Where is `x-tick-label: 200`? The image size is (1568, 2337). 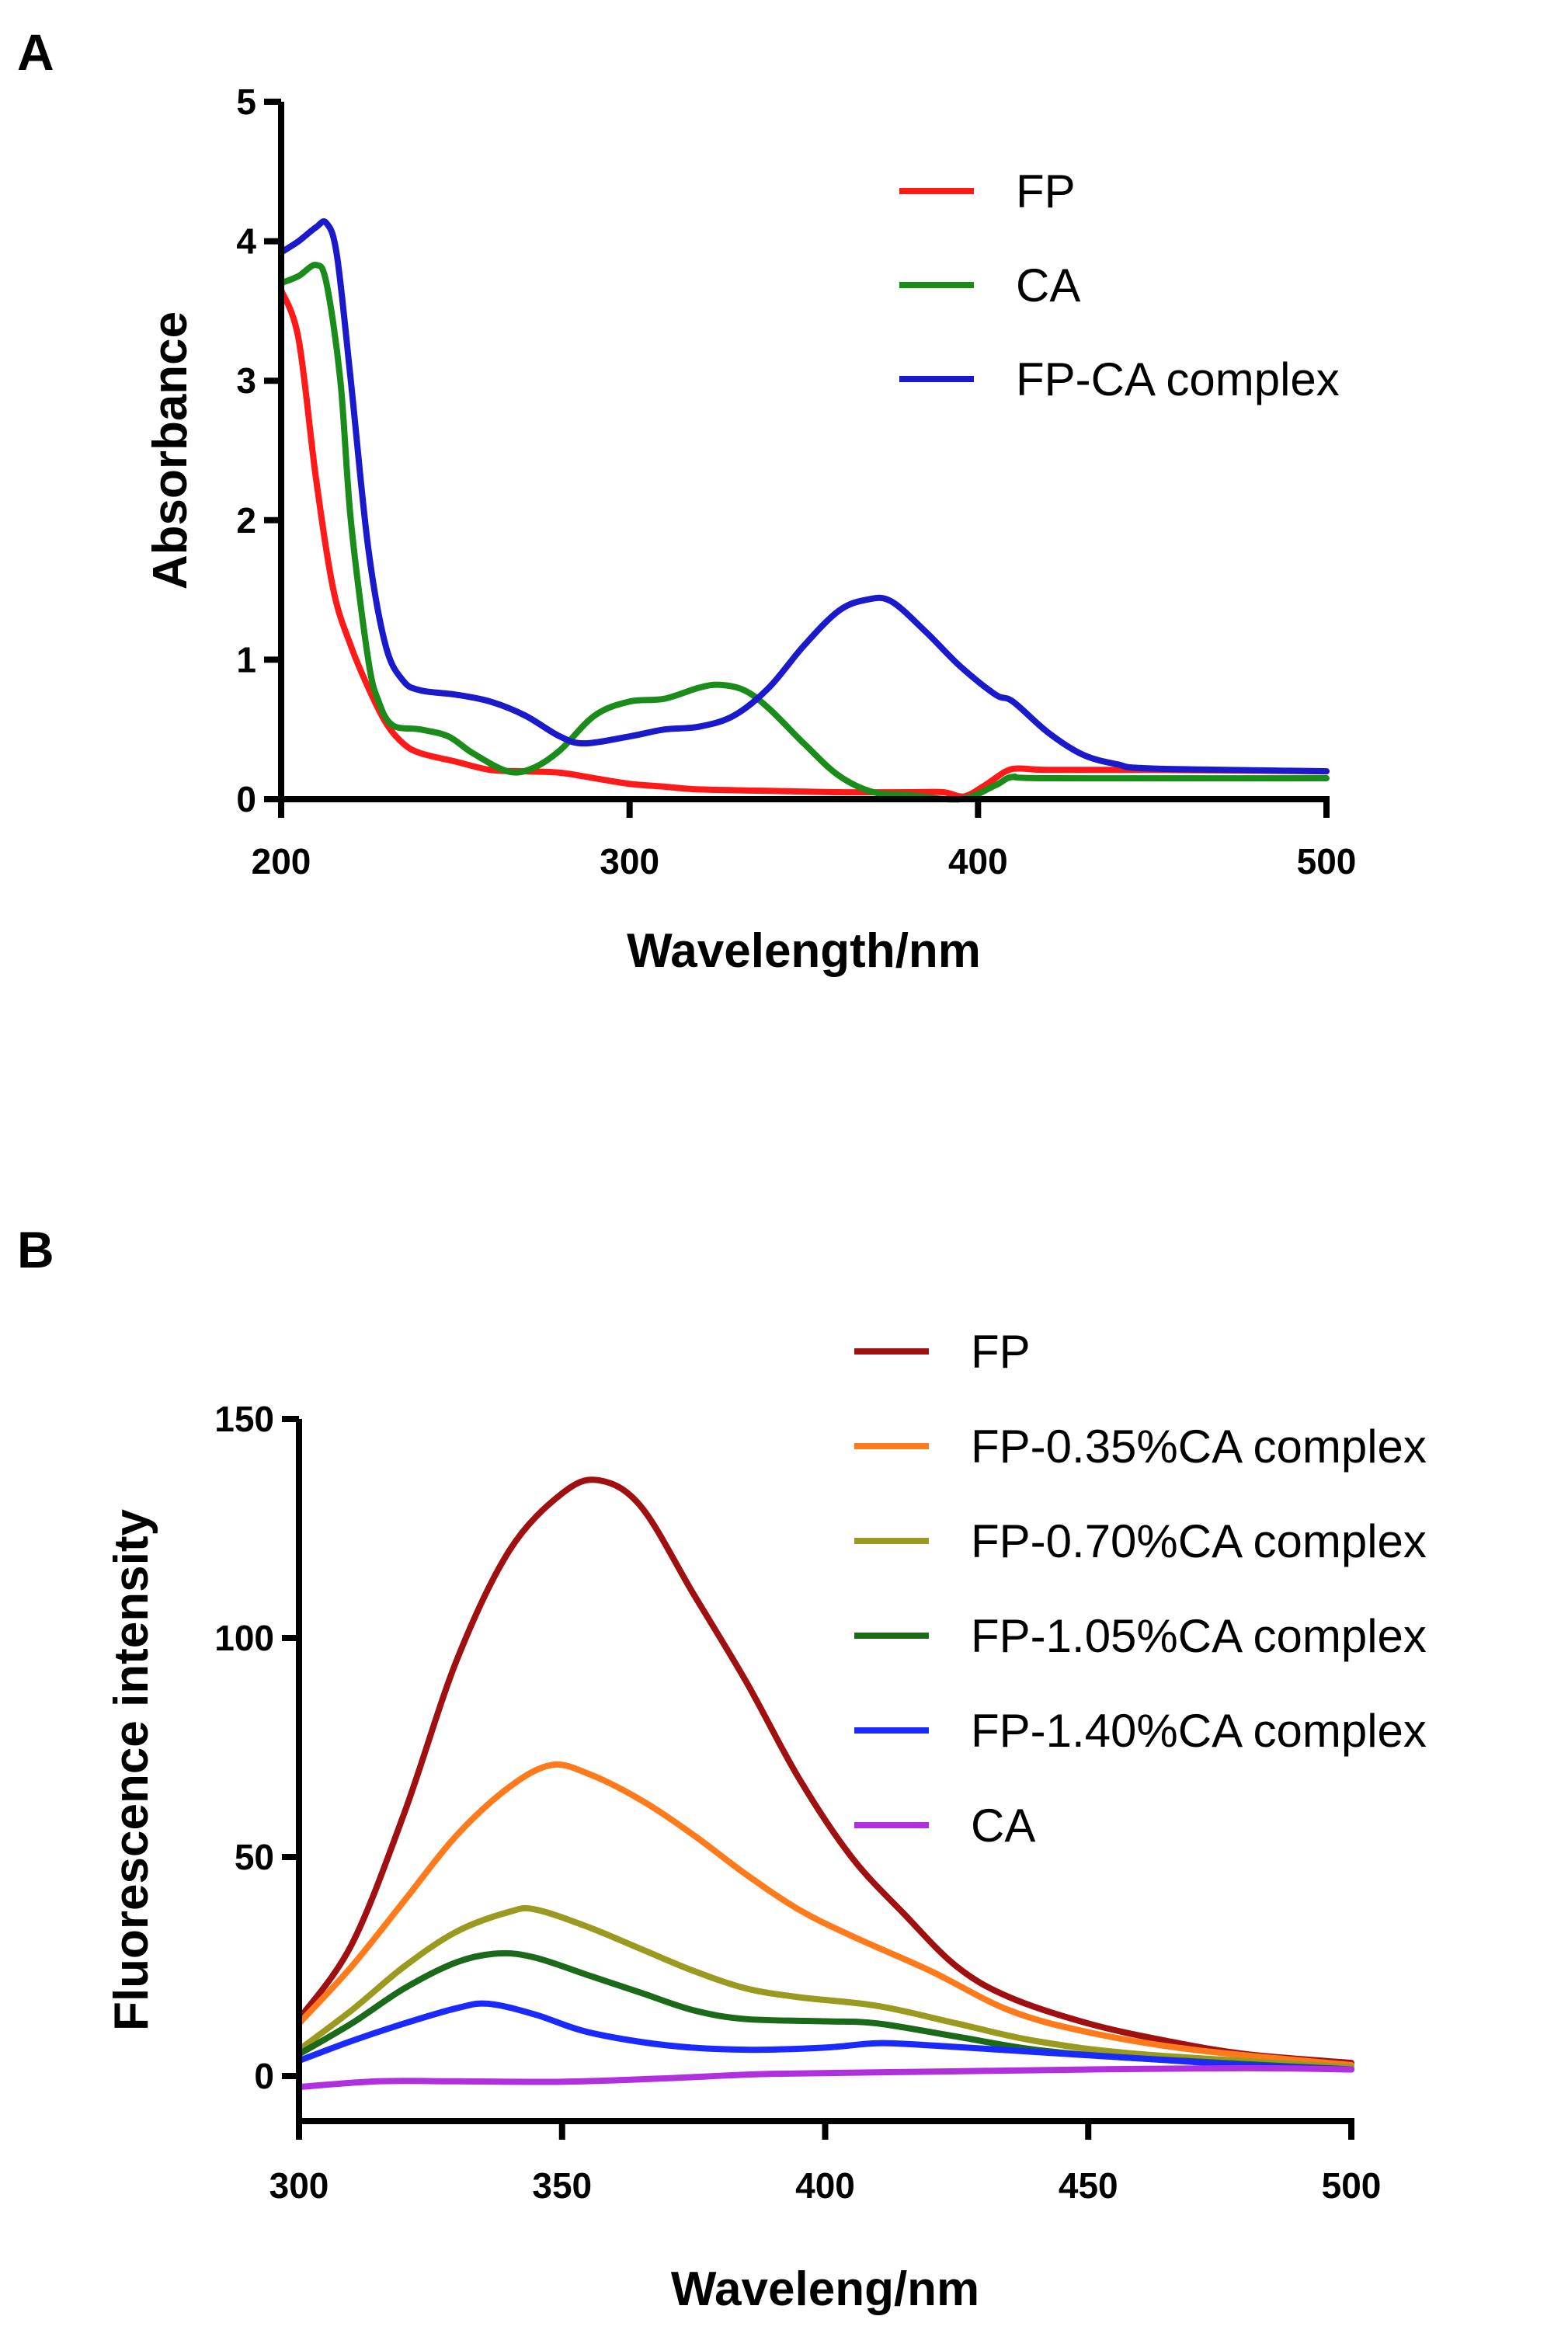
x-tick-label: 200 is located at coordinates (282, 861).